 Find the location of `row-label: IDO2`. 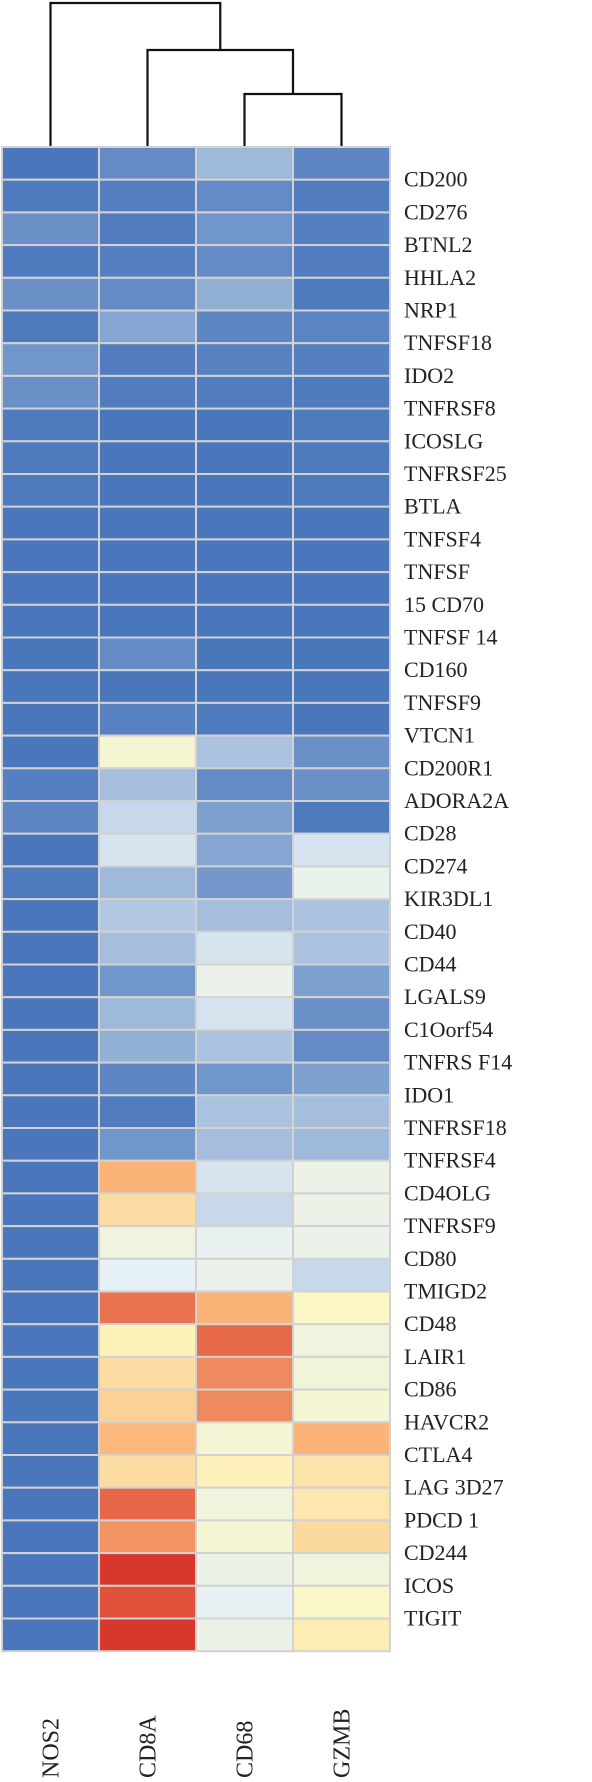

row-label: IDO2 is located at coordinates (429, 375).